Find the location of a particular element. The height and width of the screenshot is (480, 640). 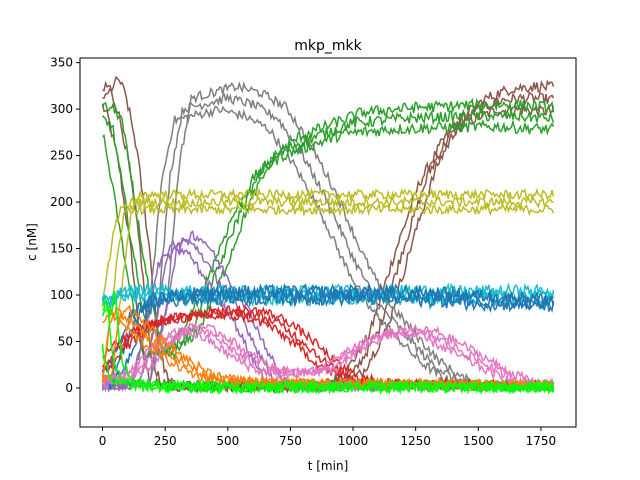

y-ticks: 0 50 100 150 200 250 300 350 is located at coordinates (65, 225).